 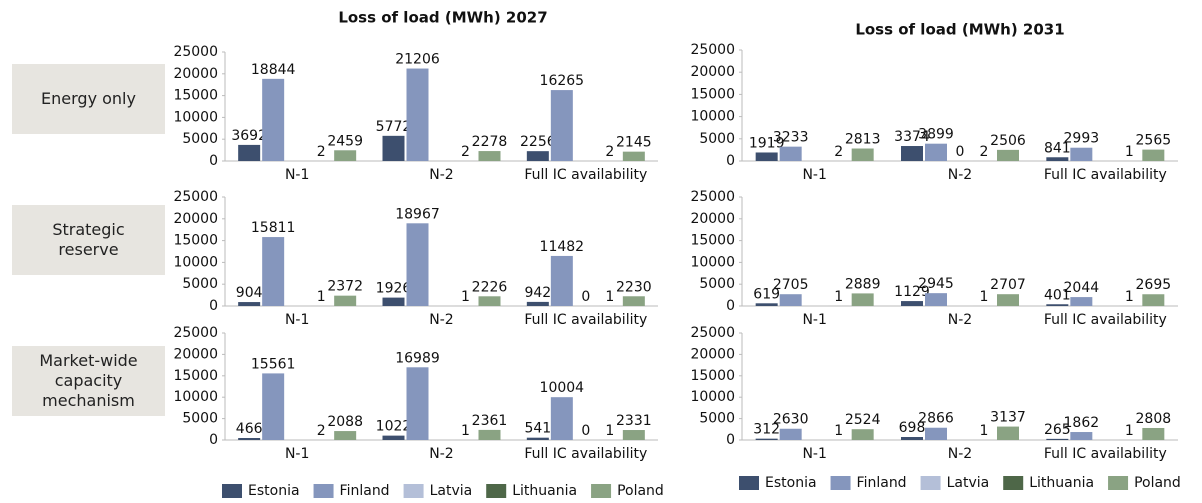 What do you see at coordinates (936, 419) in the screenshot?
I see `value-label: 2866` at bounding box center [936, 419].